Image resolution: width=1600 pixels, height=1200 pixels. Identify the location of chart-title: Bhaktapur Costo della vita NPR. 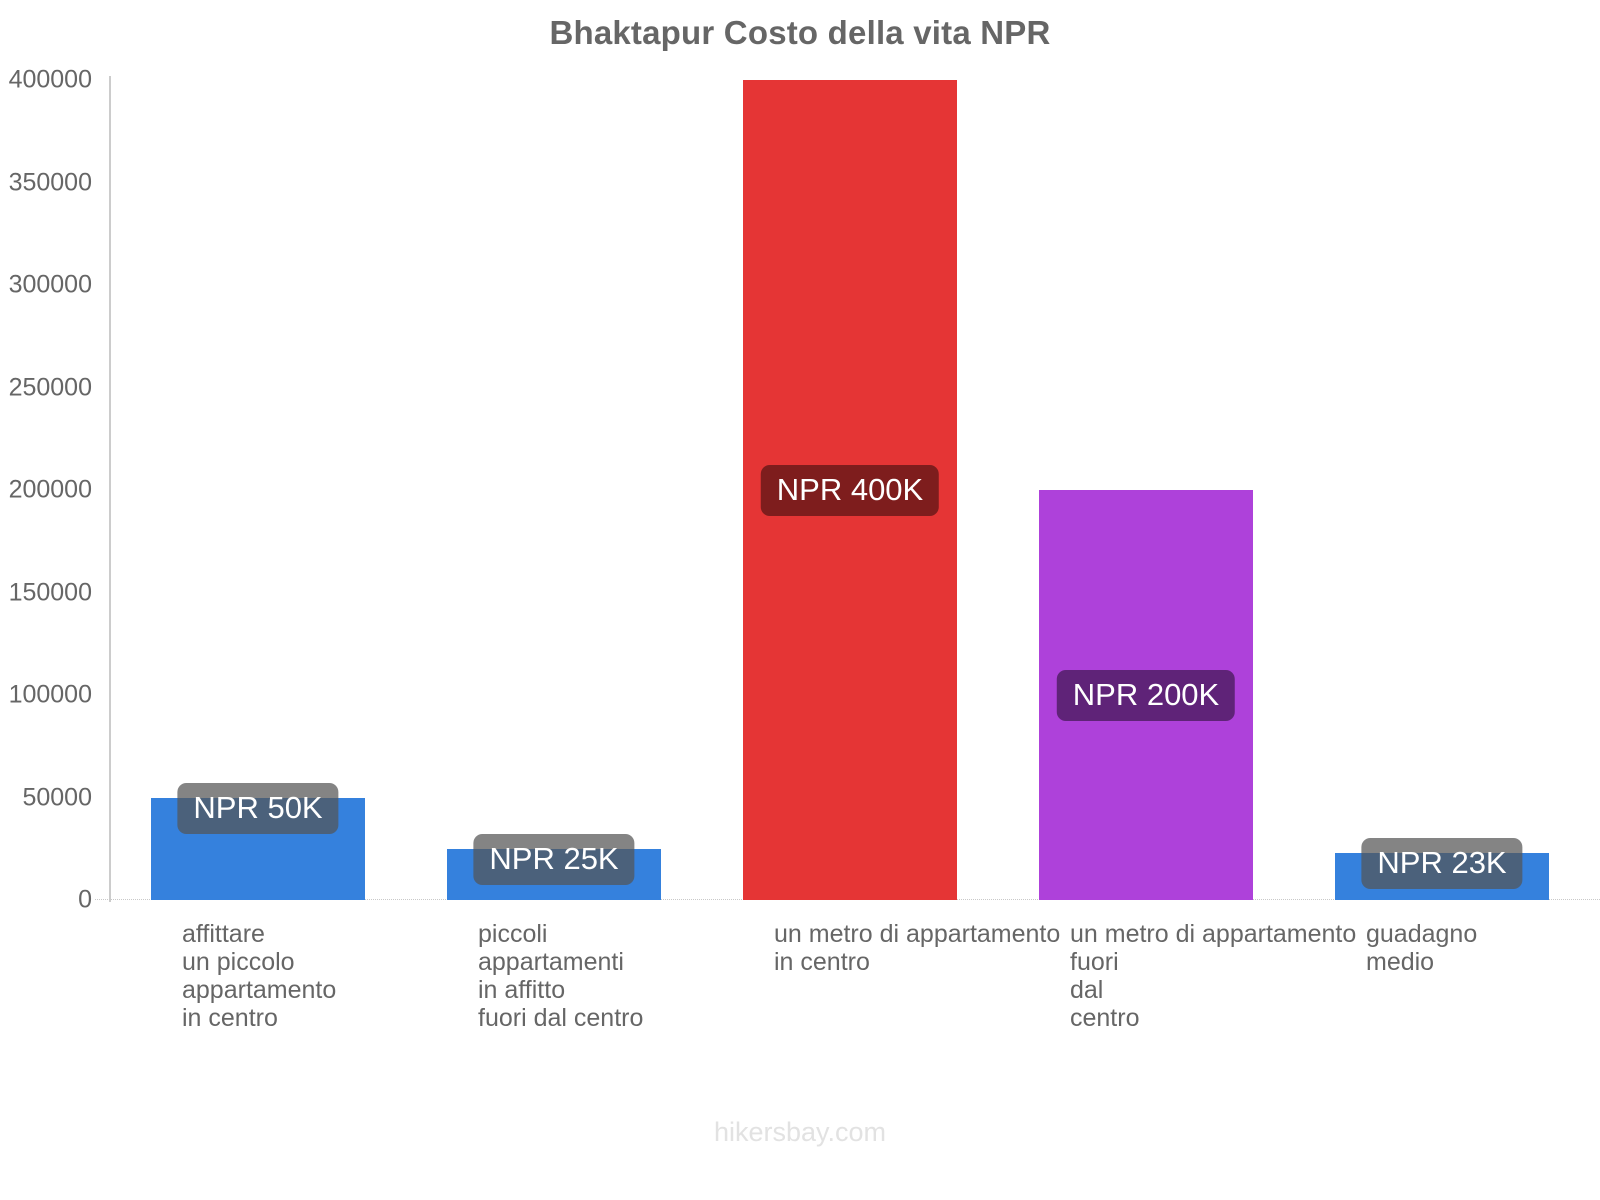
(800, 32).